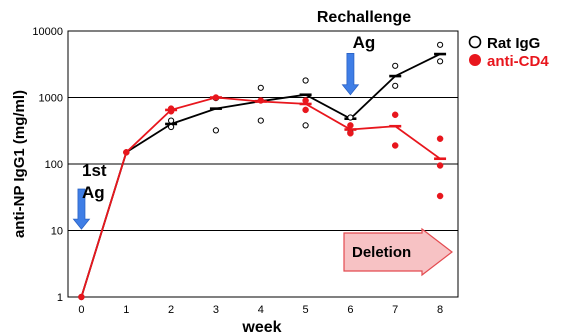 The height and width of the screenshot is (336, 568). I want to click on deletion-arrow: Deletion, so click(398, 252).